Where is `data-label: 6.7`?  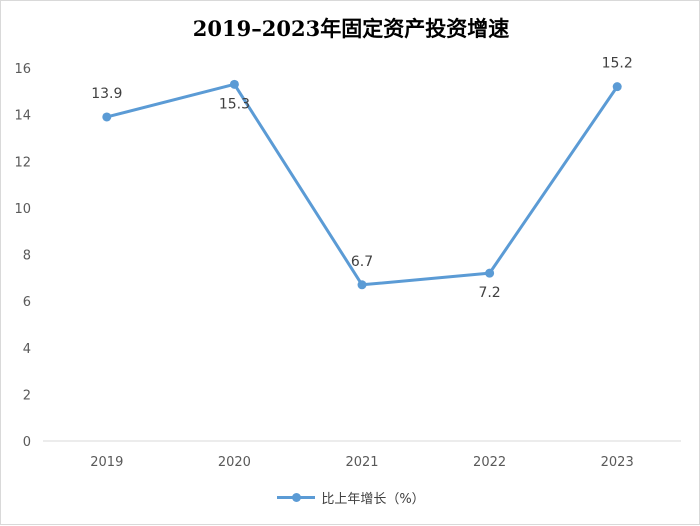 data-label: 6.7 is located at coordinates (362, 262).